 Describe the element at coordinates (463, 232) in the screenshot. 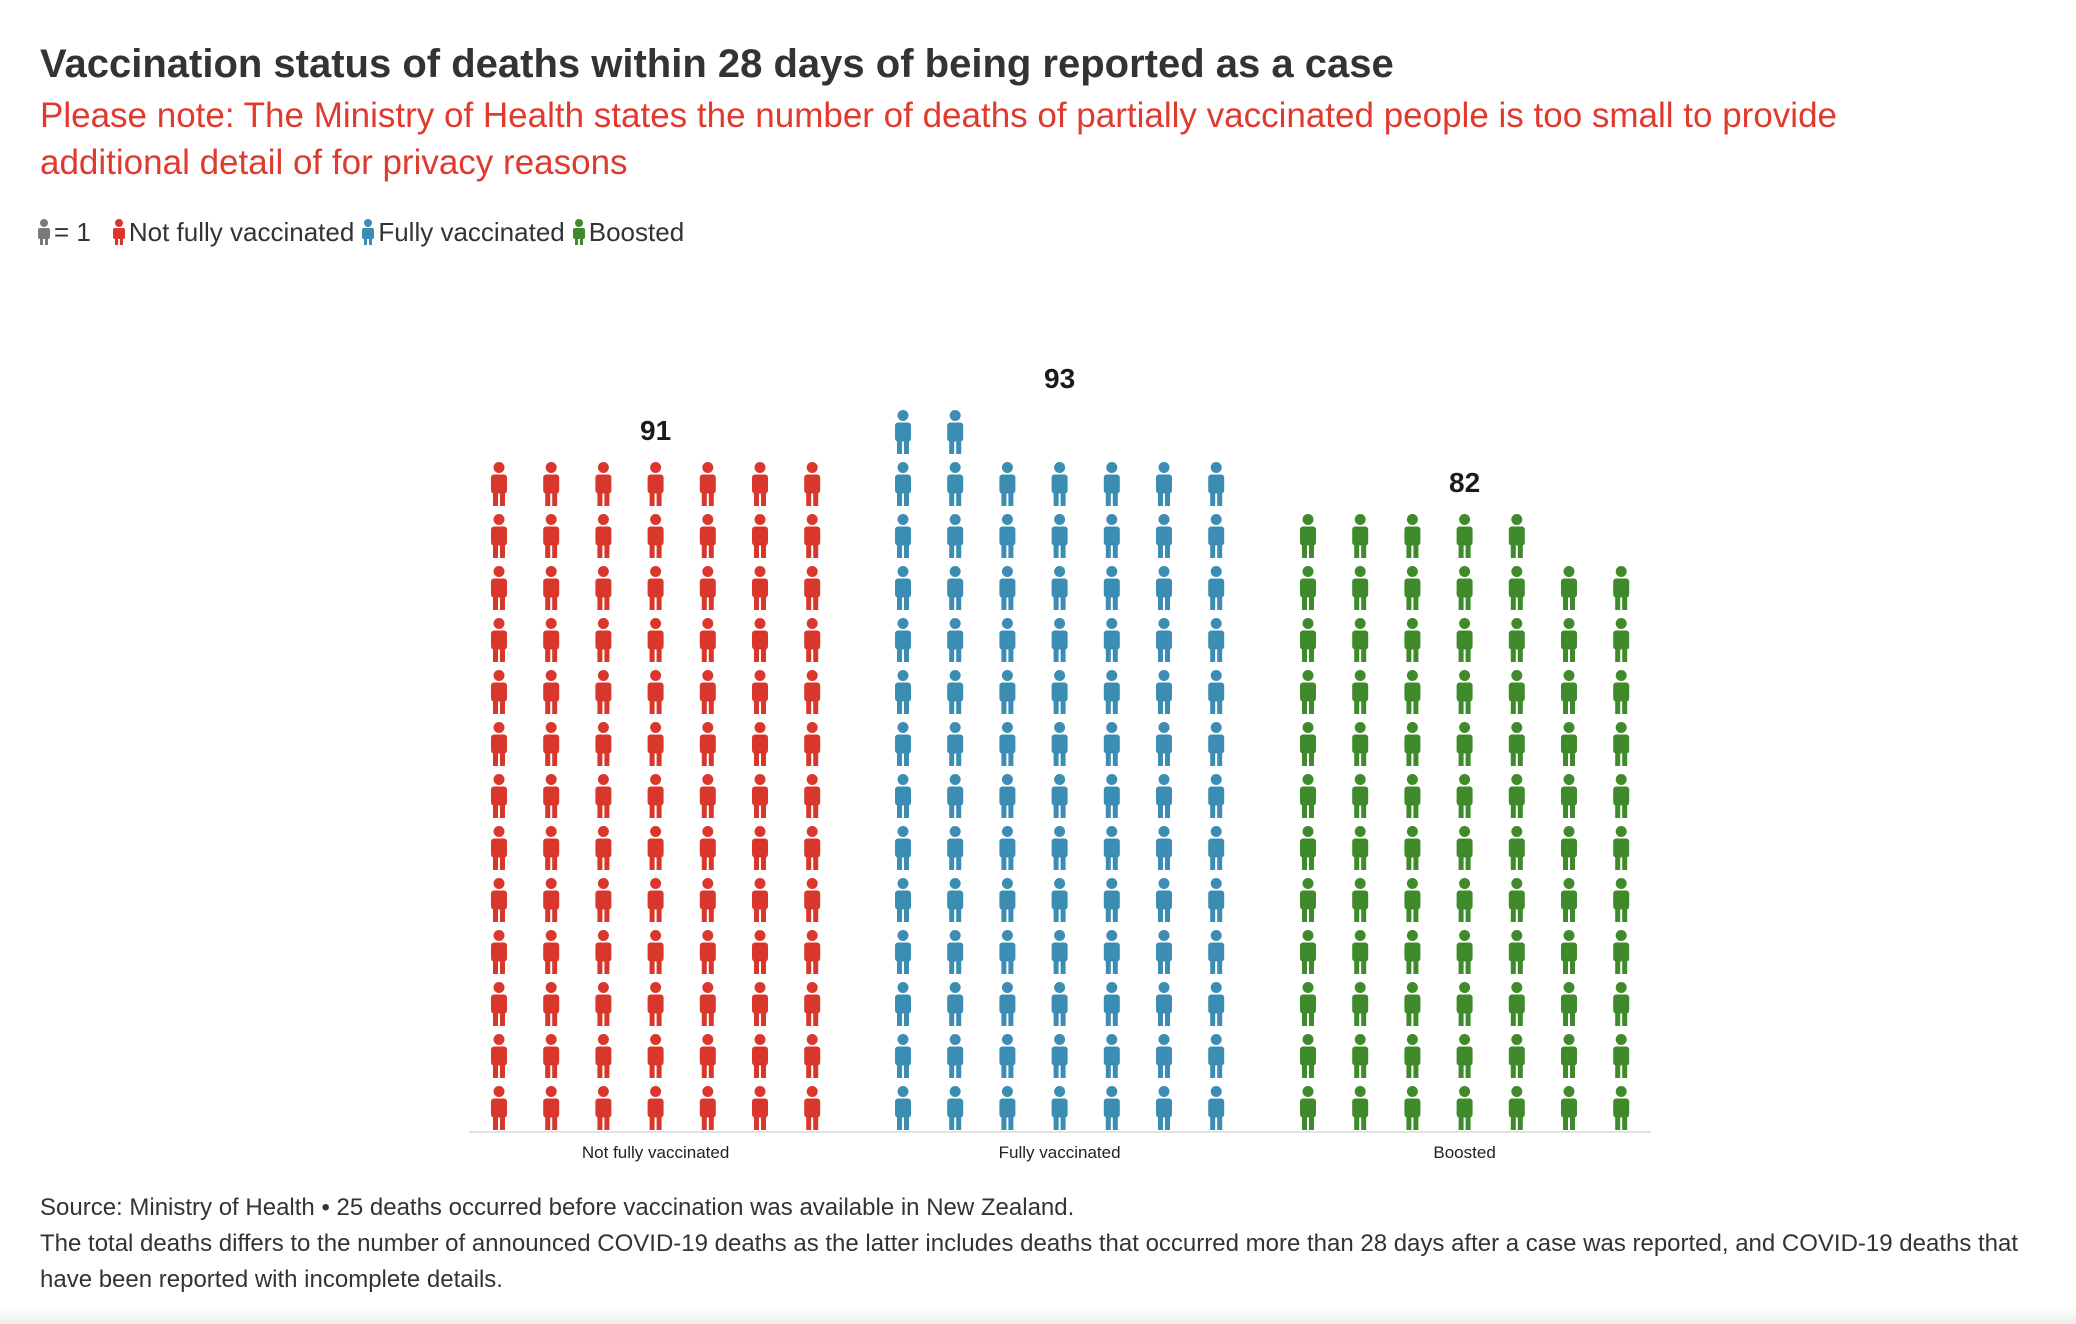

I see `legend-item-fully-vaccinated: Fully vaccinated` at that location.